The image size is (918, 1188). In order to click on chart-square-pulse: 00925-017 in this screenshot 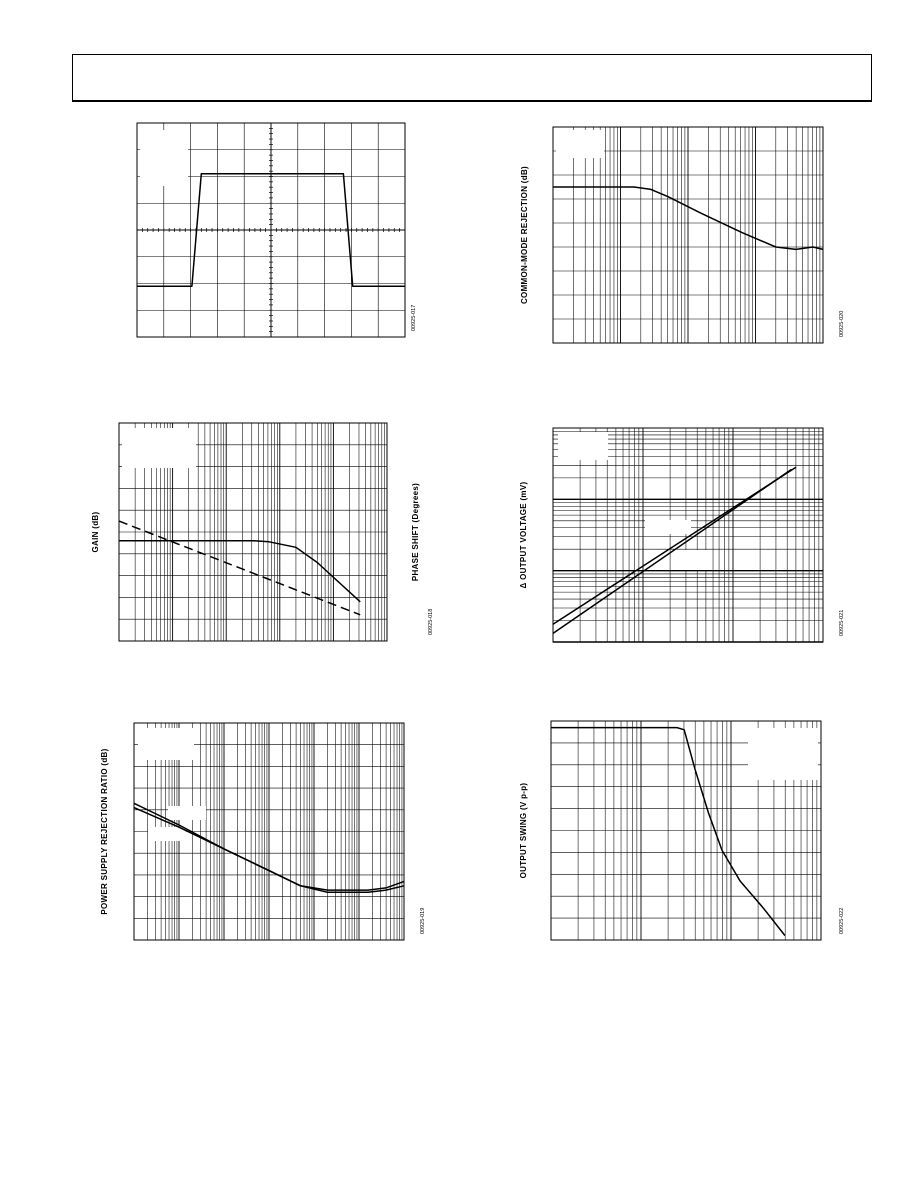, I will do `click(276, 230)`.